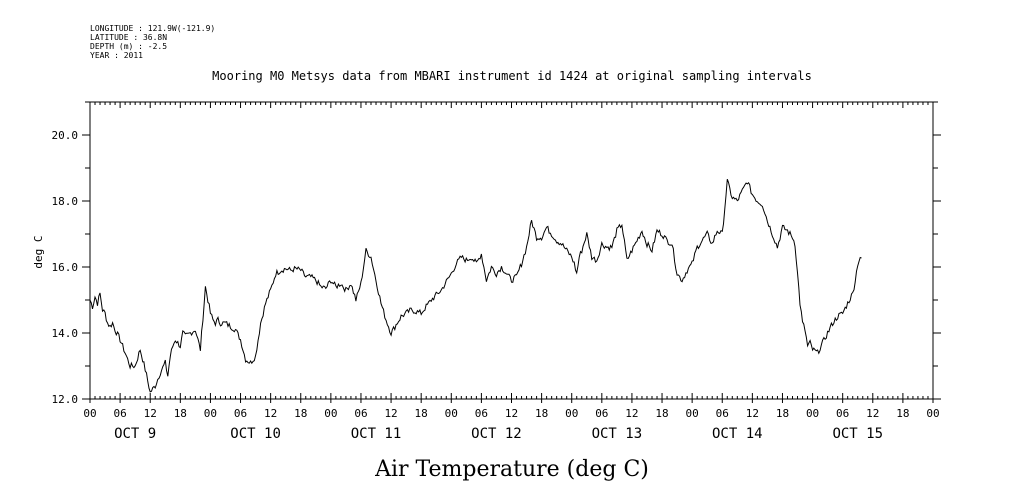 The image size is (1009, 504). I want to click on y-tick-label: 14.0, so click(65, 333).